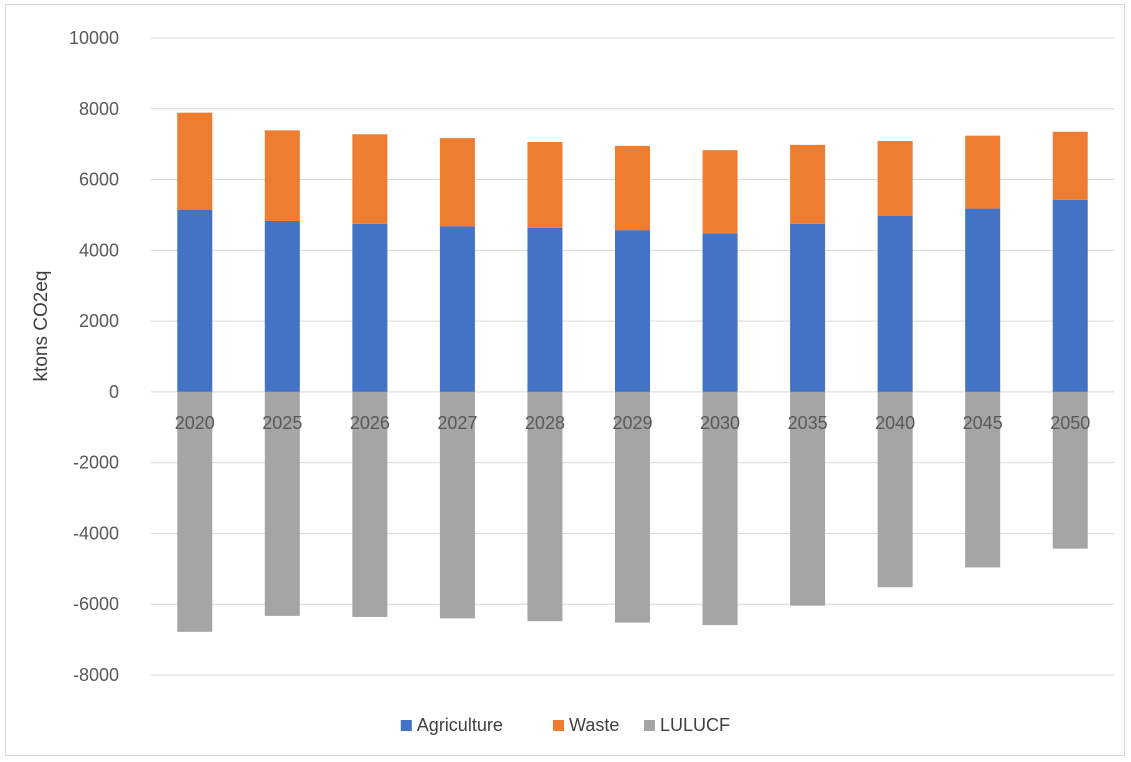 The width and height of the screenshot is (1131, 762). Describe the element at coordinates (895, 304) in the screenshot. I see `bar-agriculture-2040` at that location.